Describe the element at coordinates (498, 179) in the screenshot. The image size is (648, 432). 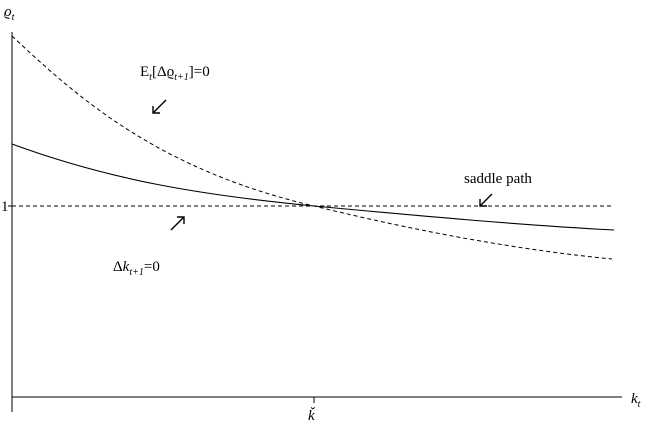
I see `saddle-path-label: saddle path` at that location.